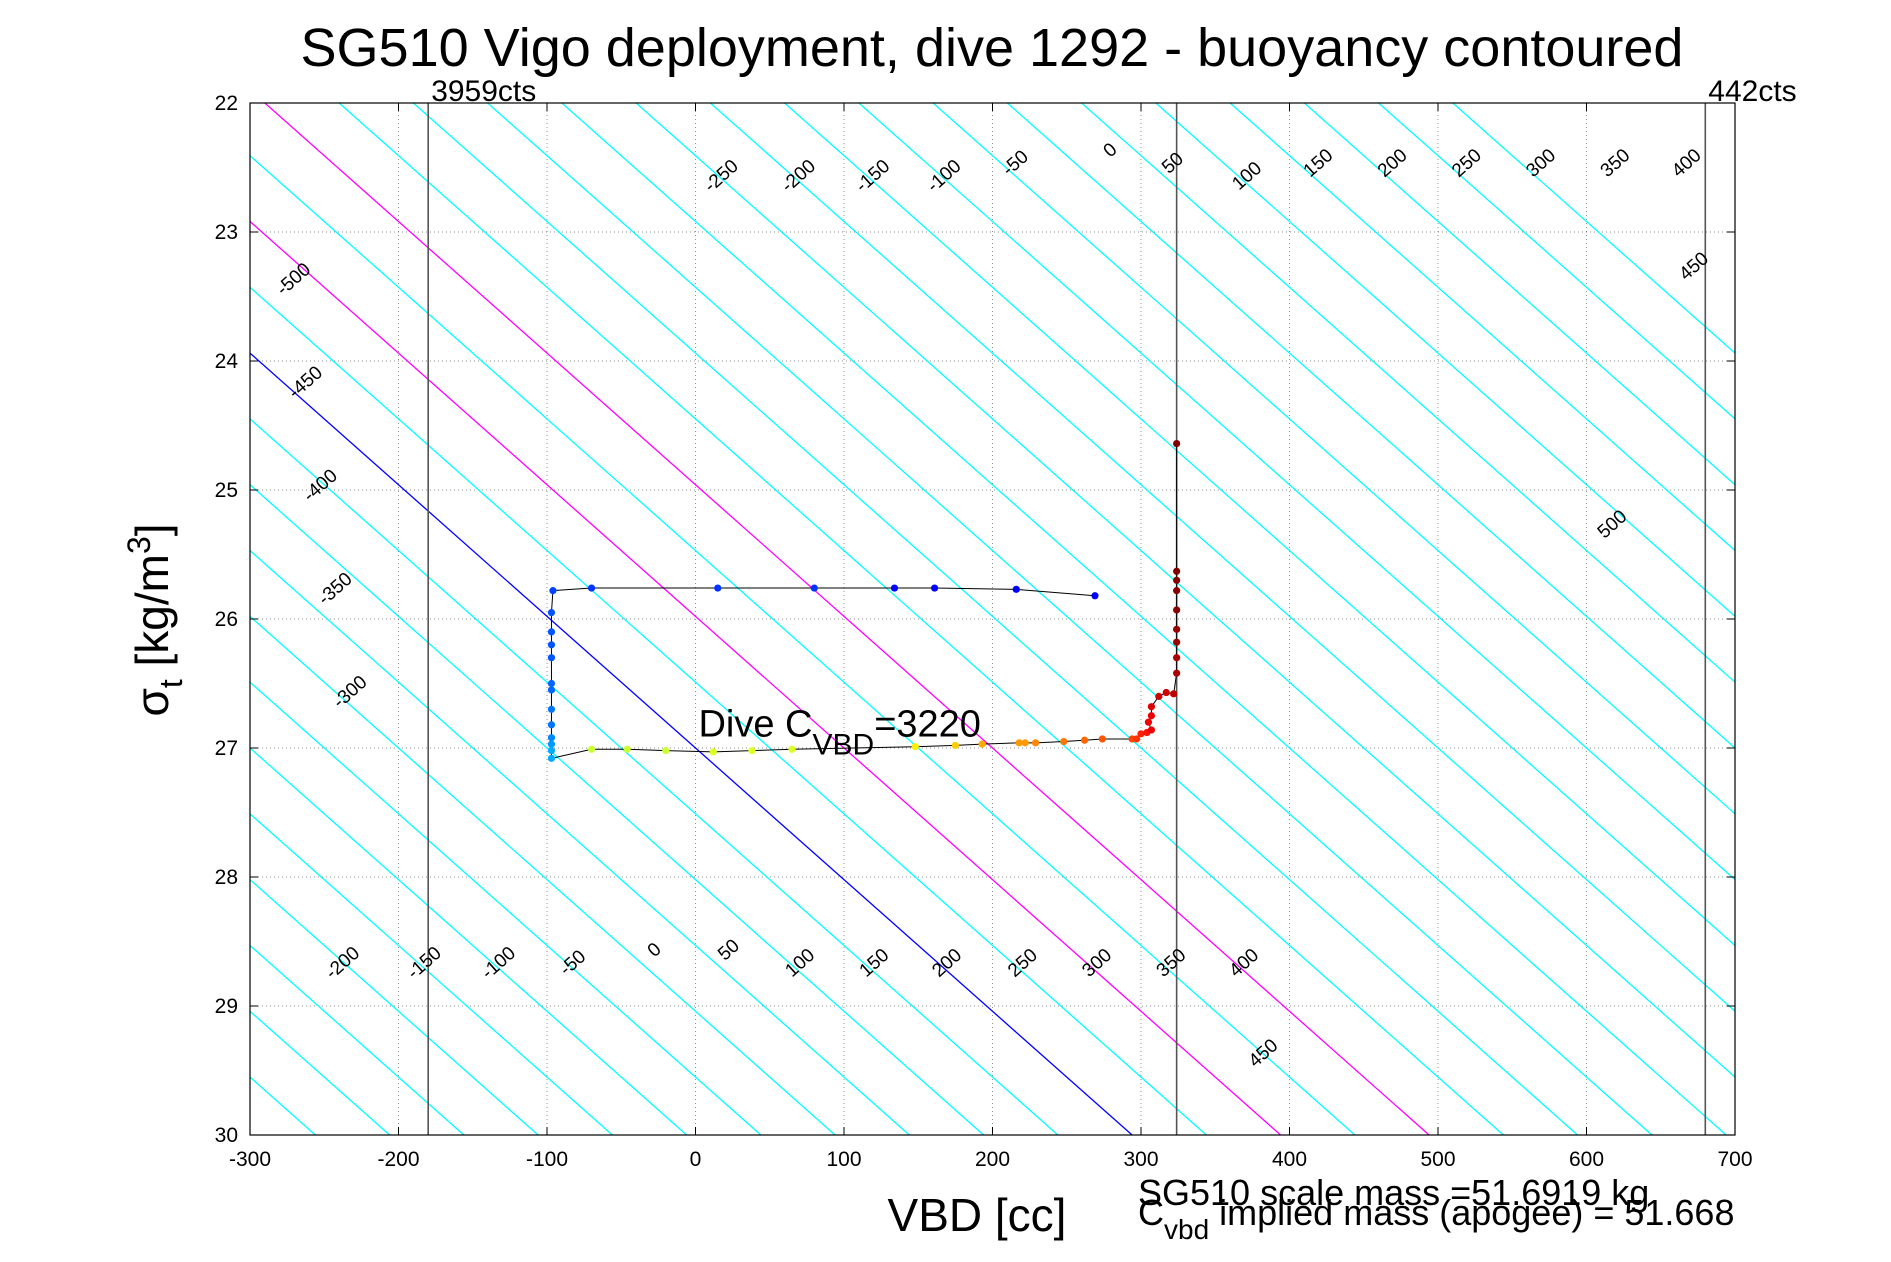  Describe the element at coordinates (947, 963) in the screenshot. I see `contour-label: 200` at that location.